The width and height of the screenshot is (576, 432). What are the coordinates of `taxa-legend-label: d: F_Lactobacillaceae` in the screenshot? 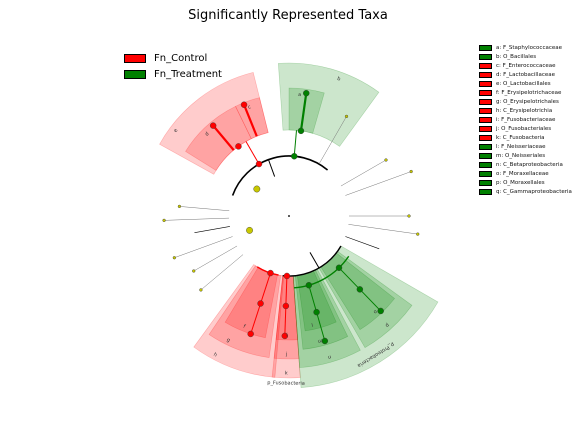 It's located at (525, 74).